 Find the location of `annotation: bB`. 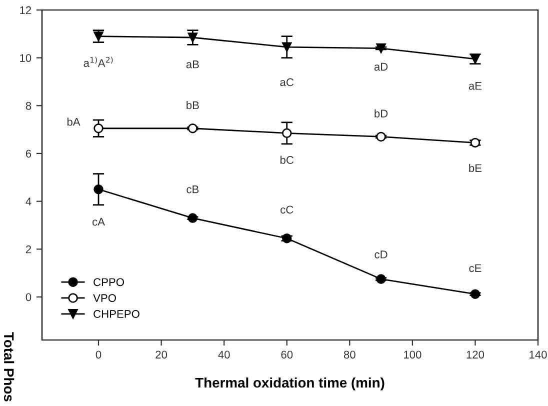

annotation: bB is located at coordinates (192, 105).